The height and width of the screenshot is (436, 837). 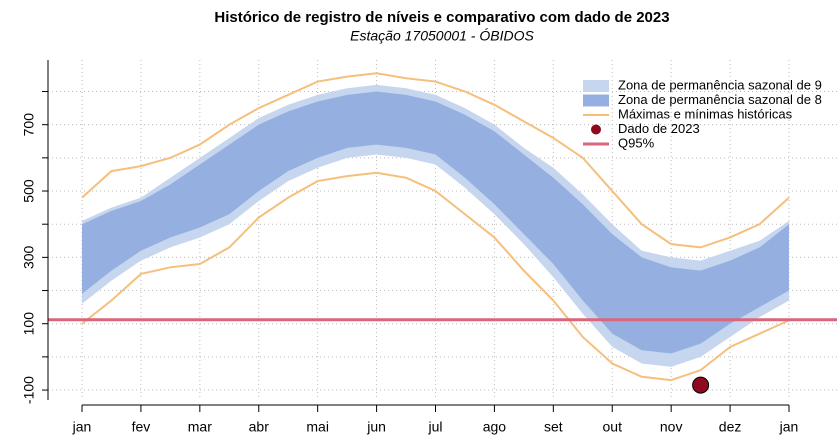 I want to click on legend-label: Dado de 2023, so click(x=659, y=128).